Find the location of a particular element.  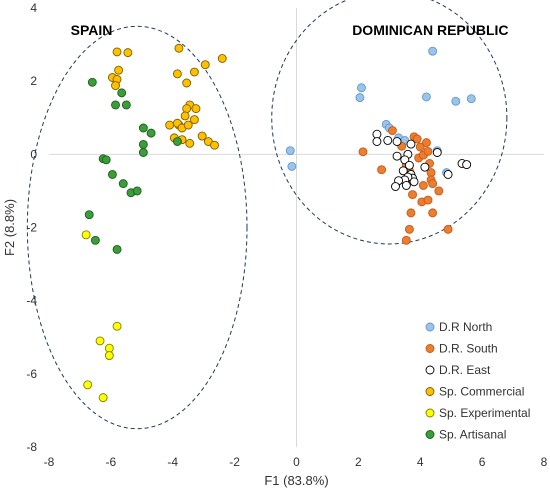

legend-label-d-r-east: D.R. East is located at coordinates (465, 370).